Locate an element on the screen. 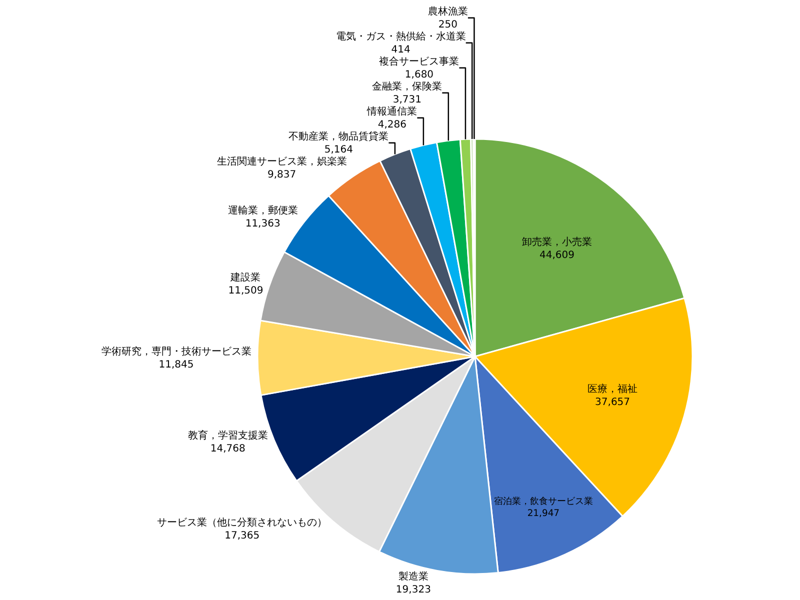 The image size is (800, 600). slice-label: 運輸業，郵便業 is located at coordinates (263, 210).